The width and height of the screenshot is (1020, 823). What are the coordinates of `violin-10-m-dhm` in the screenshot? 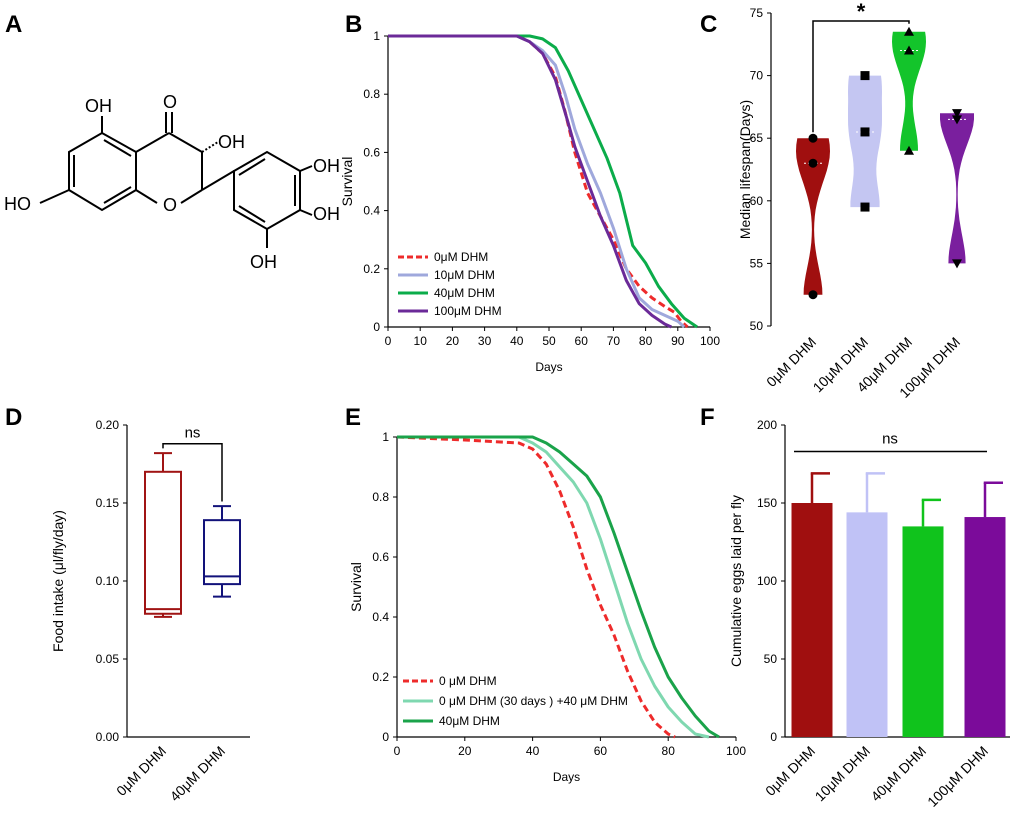 It's located at (865, 141).